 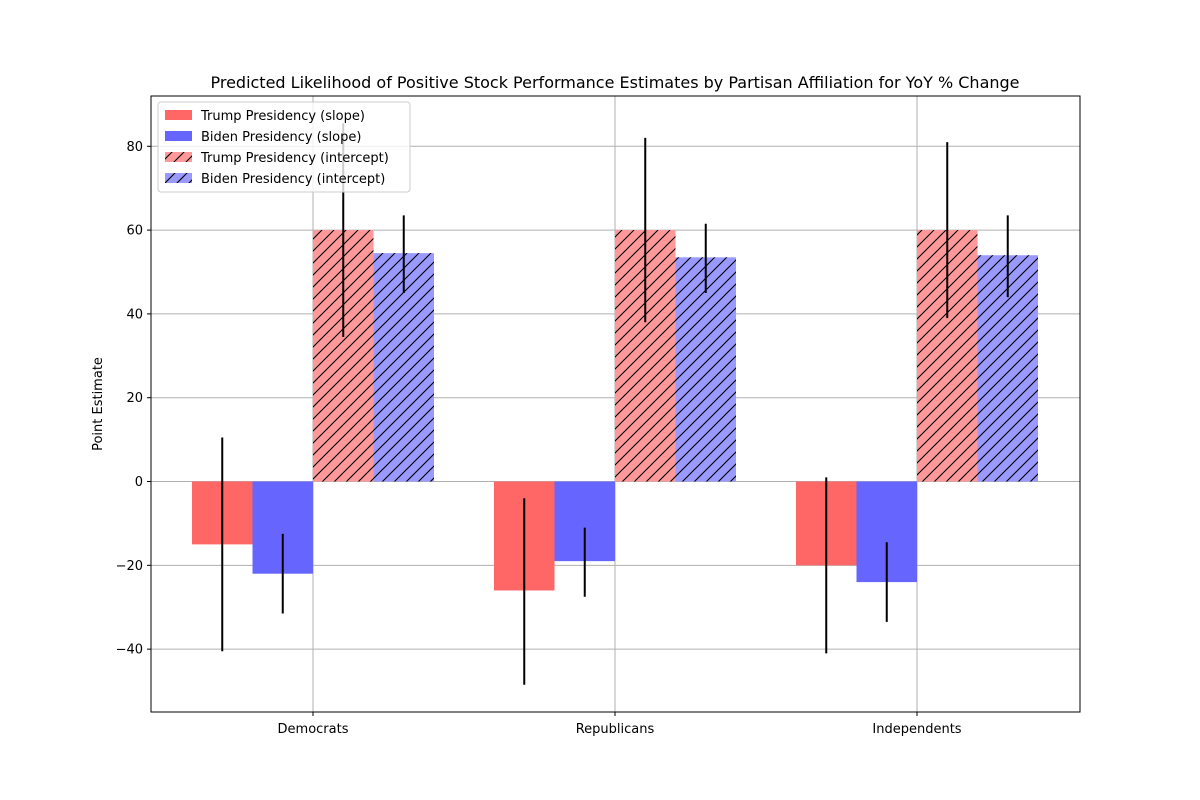 I want to click on legend-label: Biden Presidency (slope), so click(x=281, y=137).